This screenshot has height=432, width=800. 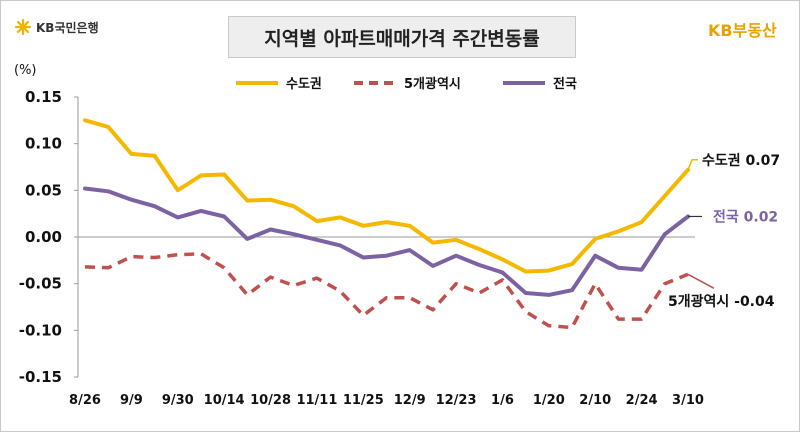 What do you see at coordinates (410, 400) in the screenshot?
I see `x-tick-label: 12/9` at bounding box center [410, 400].